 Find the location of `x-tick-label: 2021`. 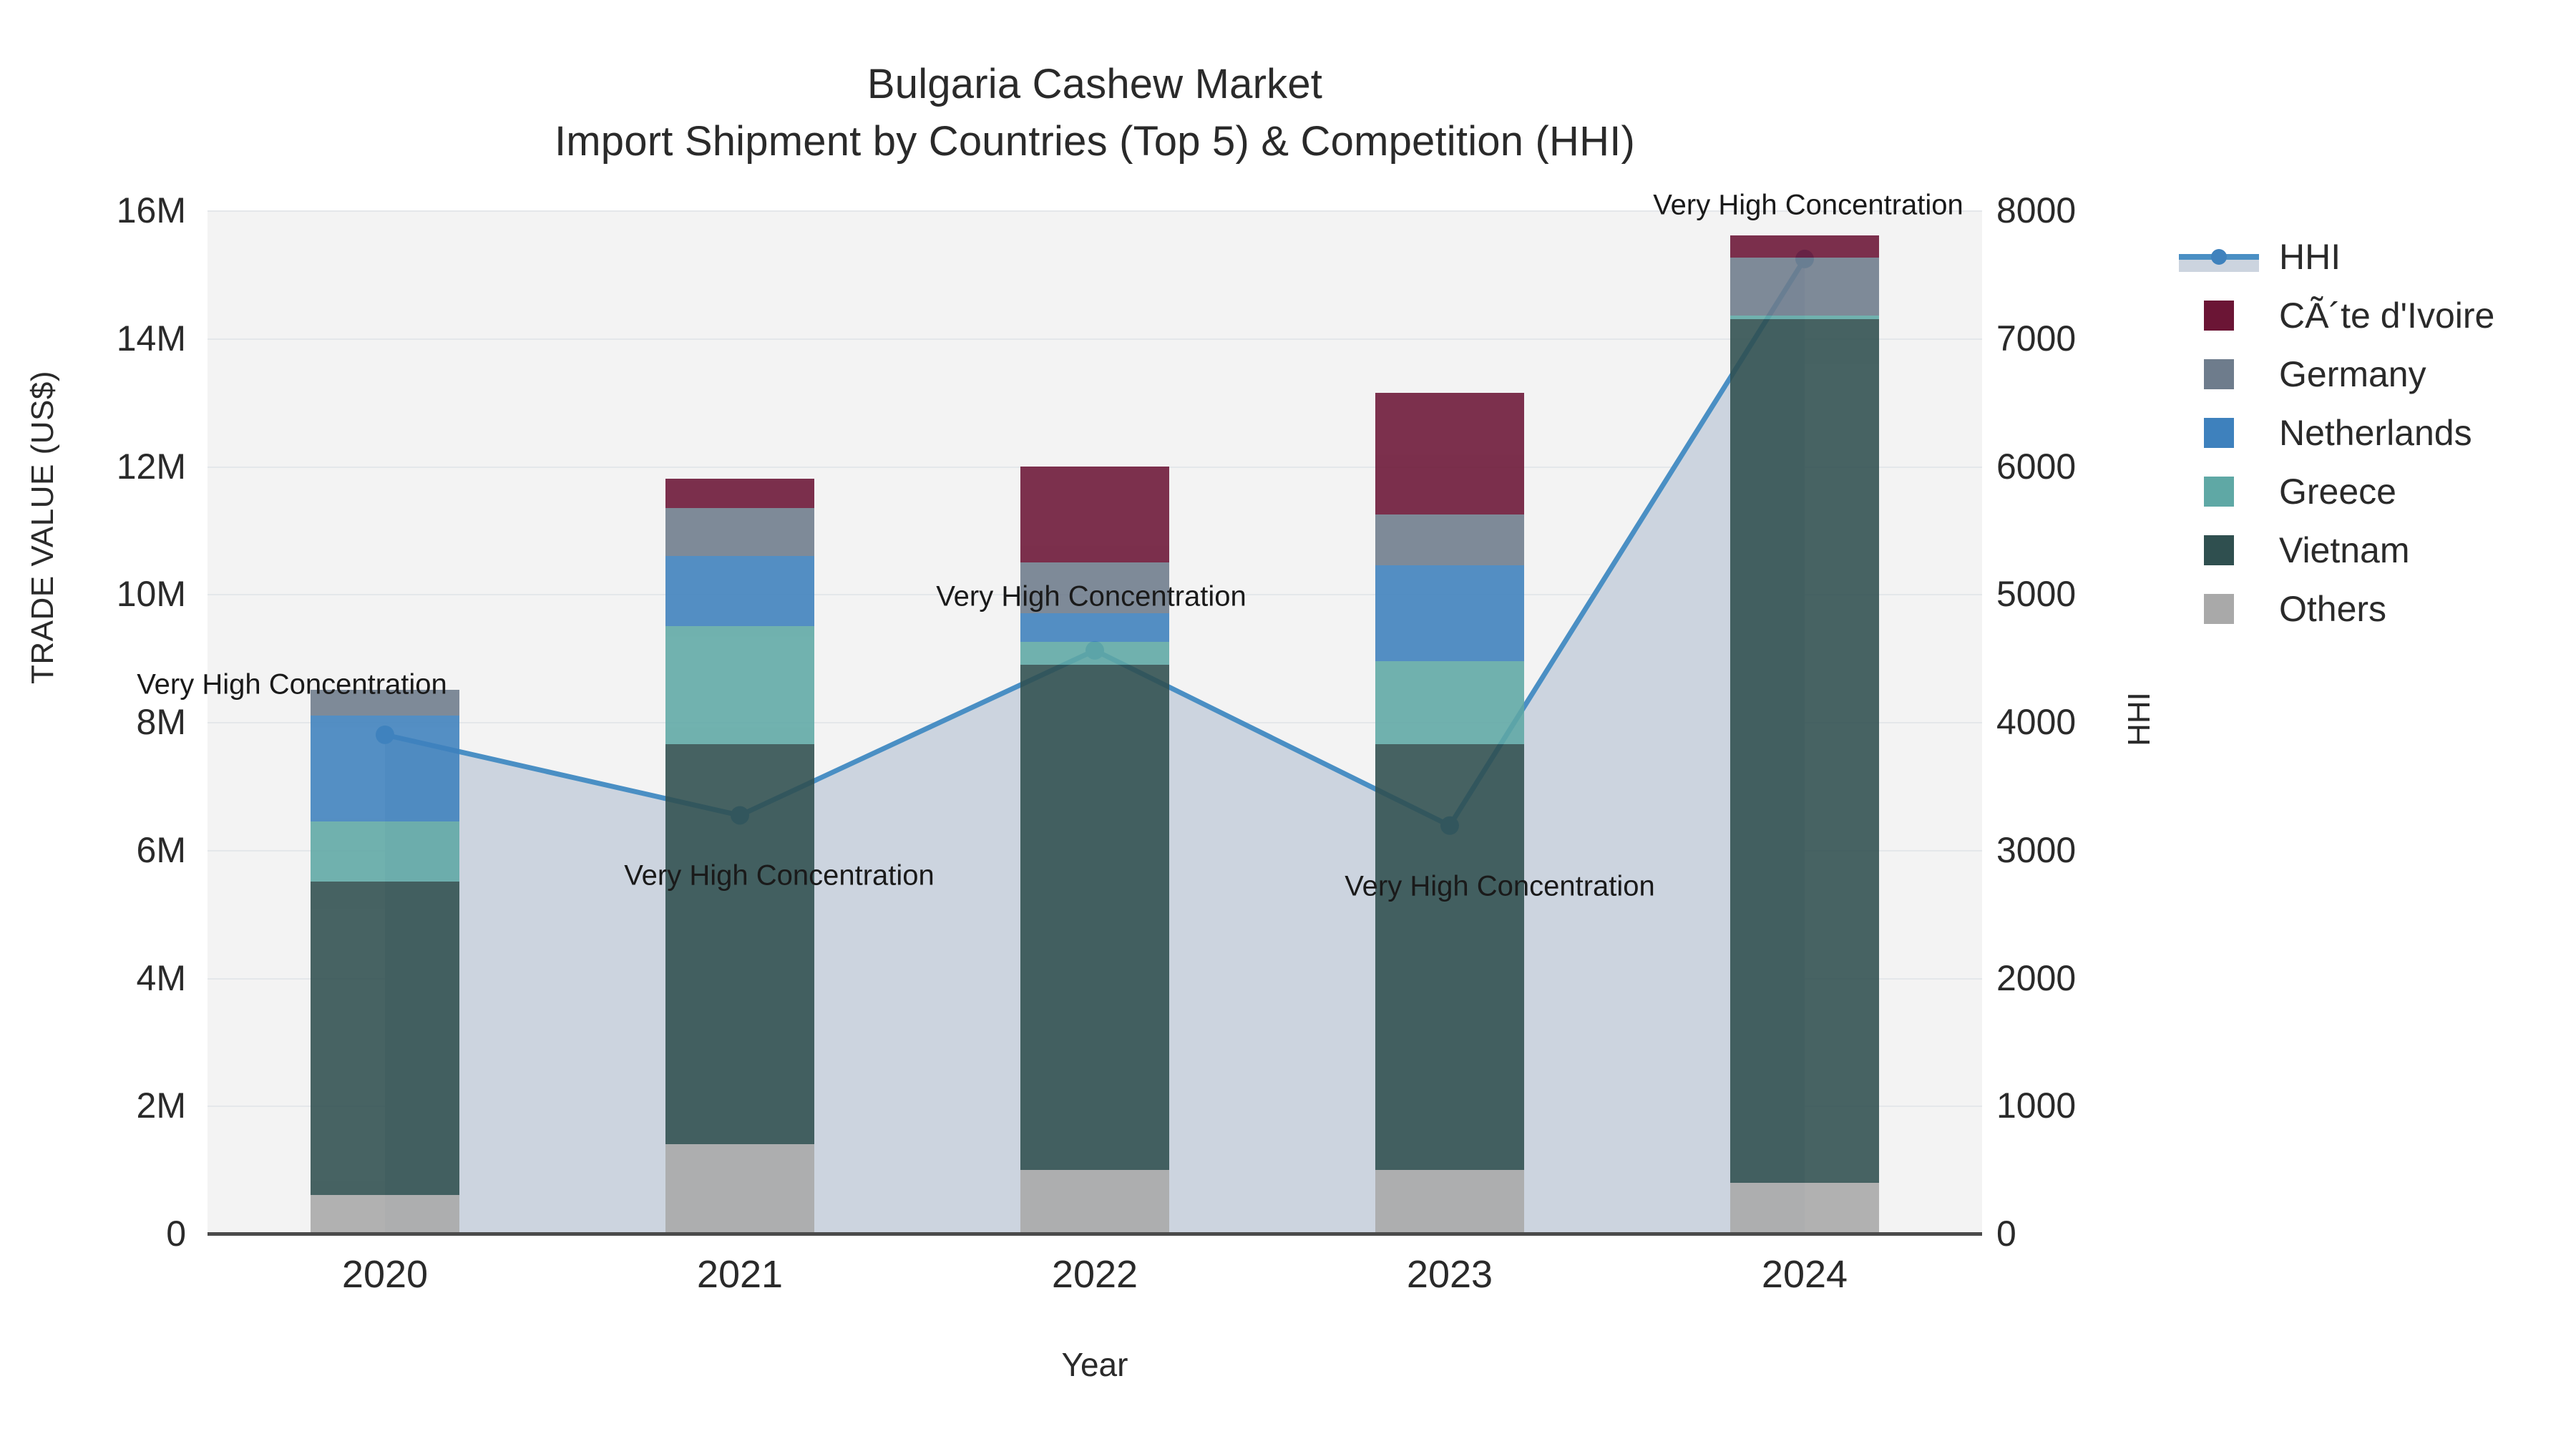

x-tick-label: 2021 is located at coordinates (740, 1274).